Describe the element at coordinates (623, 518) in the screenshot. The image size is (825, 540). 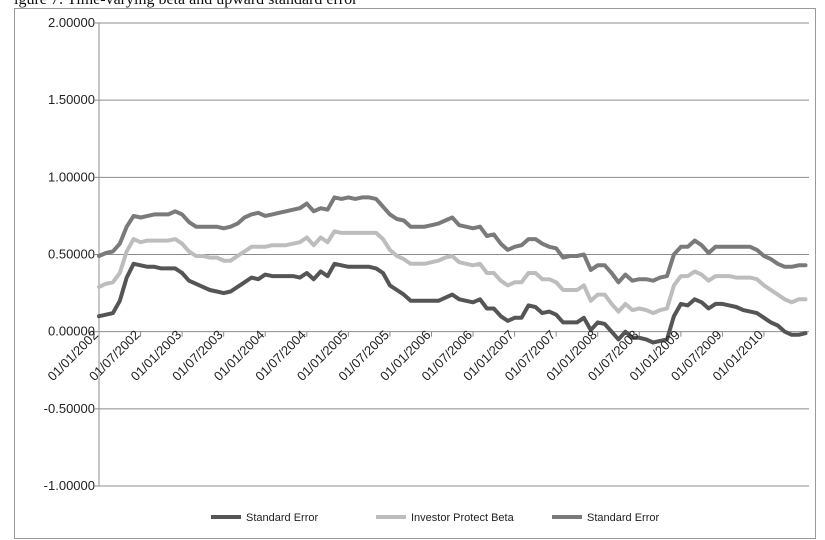
I see `legend-label-3: Standard Error` at that location.